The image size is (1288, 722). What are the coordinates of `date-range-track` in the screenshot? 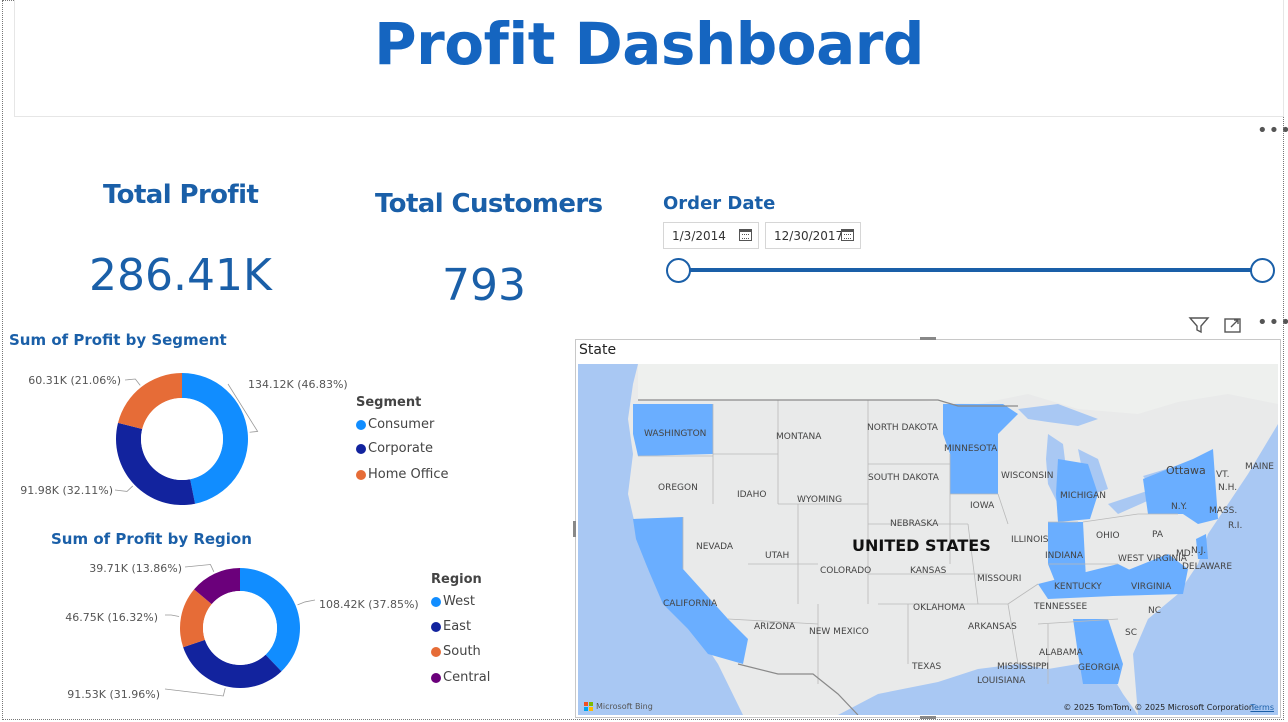 It's located at (971, 270).